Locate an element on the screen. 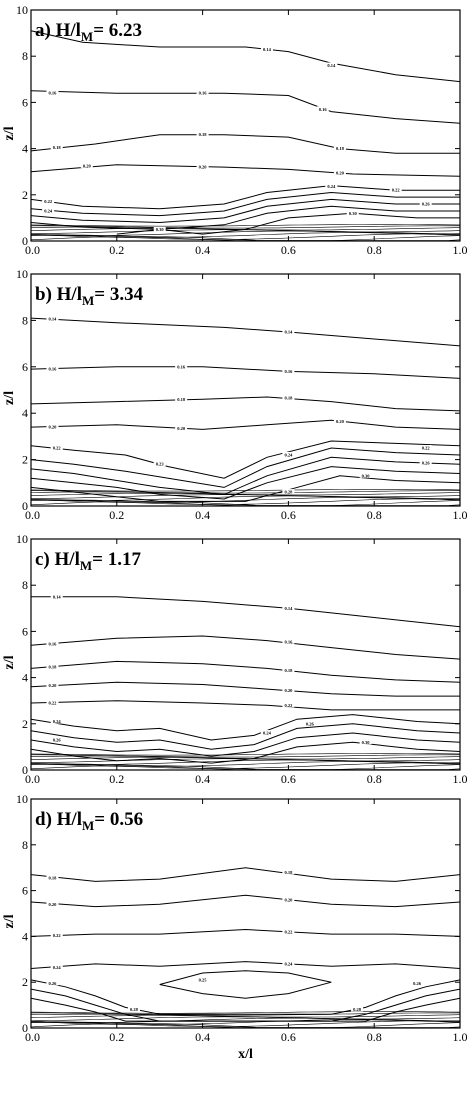 This screenshot has width=473, height=1107. x-tick-label: 0.8 is located at coordinates (374, 779).